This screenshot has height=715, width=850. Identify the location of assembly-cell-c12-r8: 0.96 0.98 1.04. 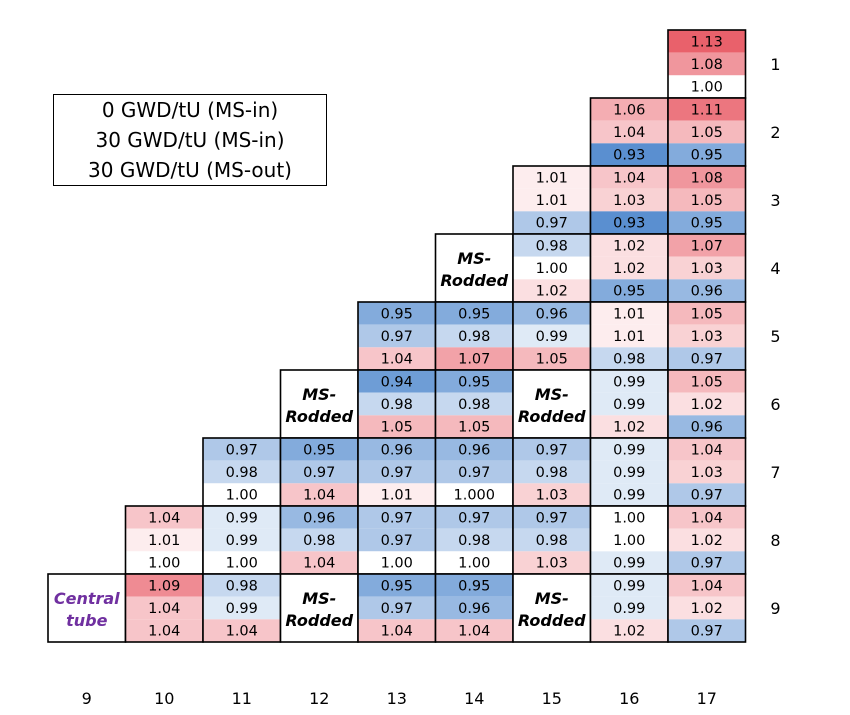
(319, 540).